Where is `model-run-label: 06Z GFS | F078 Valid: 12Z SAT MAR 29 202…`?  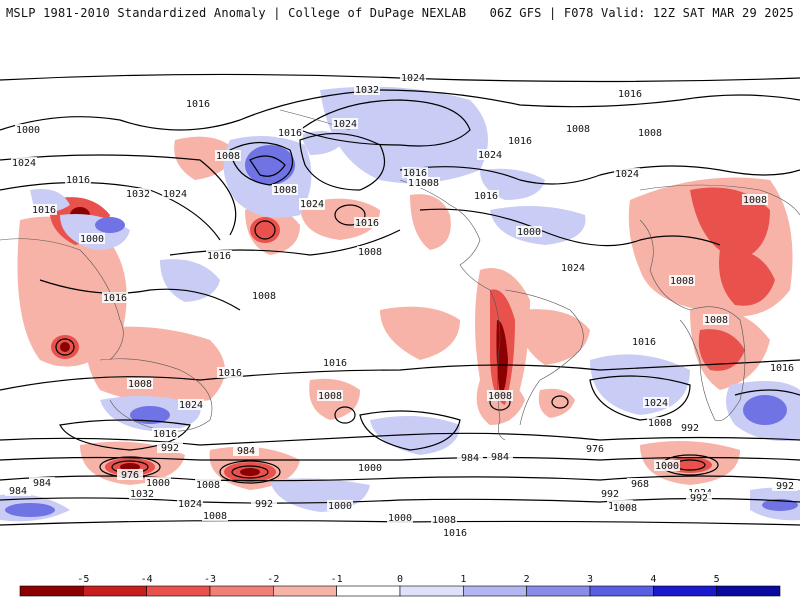
model-run-label: 06Z GFS | F078 Valid: 12Z SAT MAR 29 202… is located at coordinates (641, 13).